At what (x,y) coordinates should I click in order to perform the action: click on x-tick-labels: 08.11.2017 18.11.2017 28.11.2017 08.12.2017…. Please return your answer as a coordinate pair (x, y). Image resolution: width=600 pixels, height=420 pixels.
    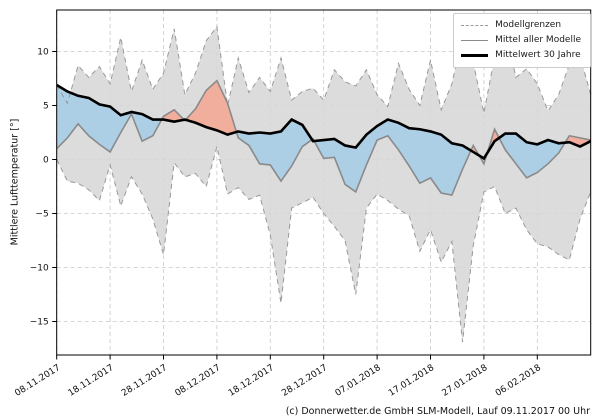
    Looking at the image, I should click on (278, 381).